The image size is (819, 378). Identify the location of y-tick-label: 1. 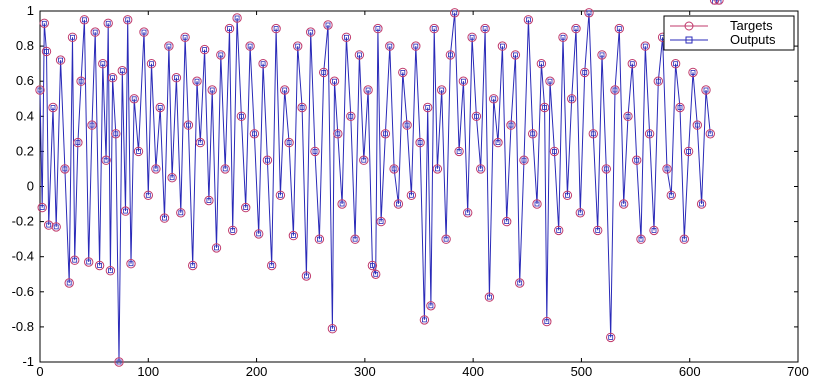
(30, 10).